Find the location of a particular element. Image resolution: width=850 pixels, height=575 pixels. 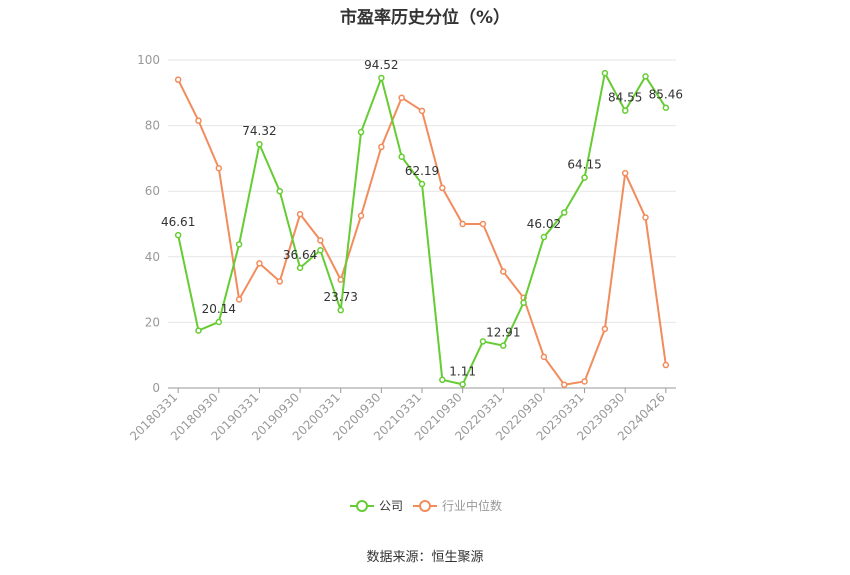

data-label: 23.73 is located at coordinates (341, 297).